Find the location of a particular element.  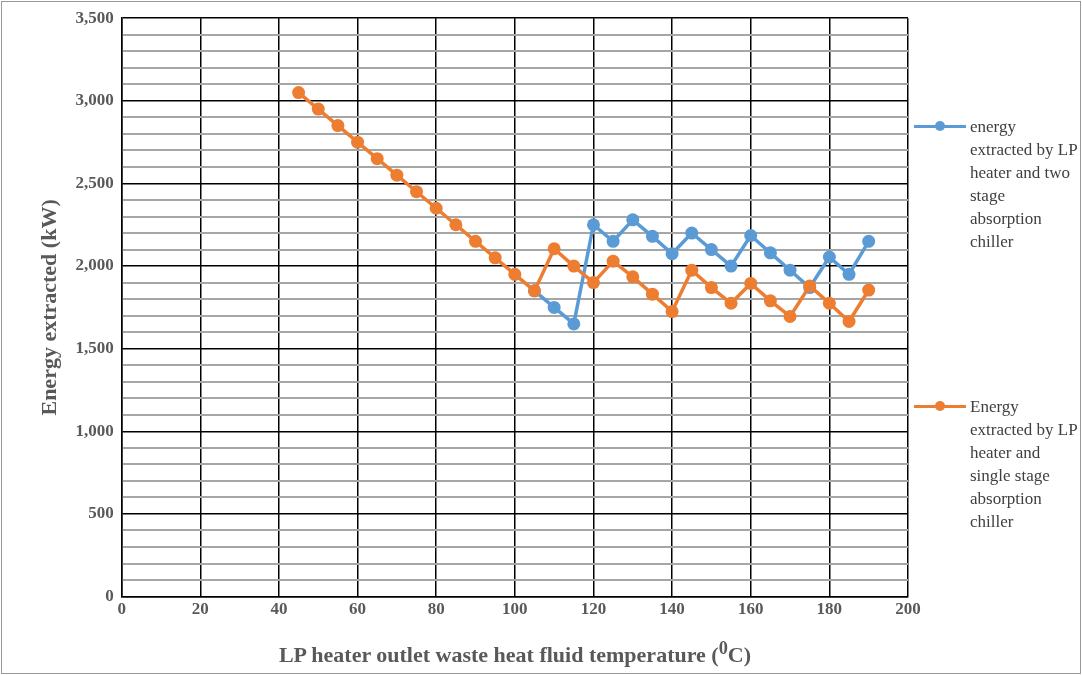

y-axis-title: Energy extracted (kW) is located at coordinates (48, 307).